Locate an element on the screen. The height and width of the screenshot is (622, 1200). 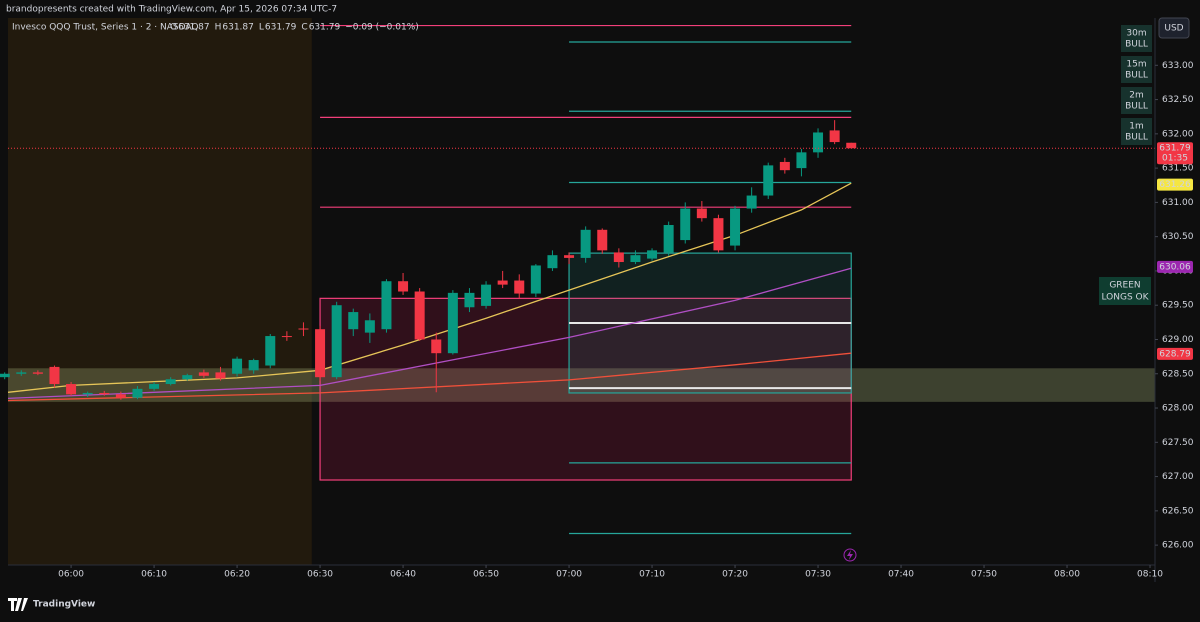
price-label: 630.06 is located at coordinates (1175, 267).